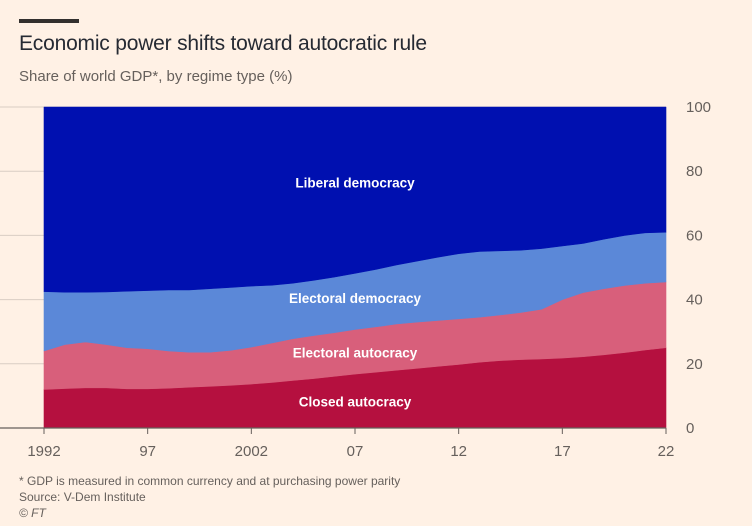 This screenshot has width=752, height=526. What do you see at coordinates (355, 402) in the screenshot?
I see `series-label-closed-autocracy: Closed autocracy` at bounding box center [355, 402].